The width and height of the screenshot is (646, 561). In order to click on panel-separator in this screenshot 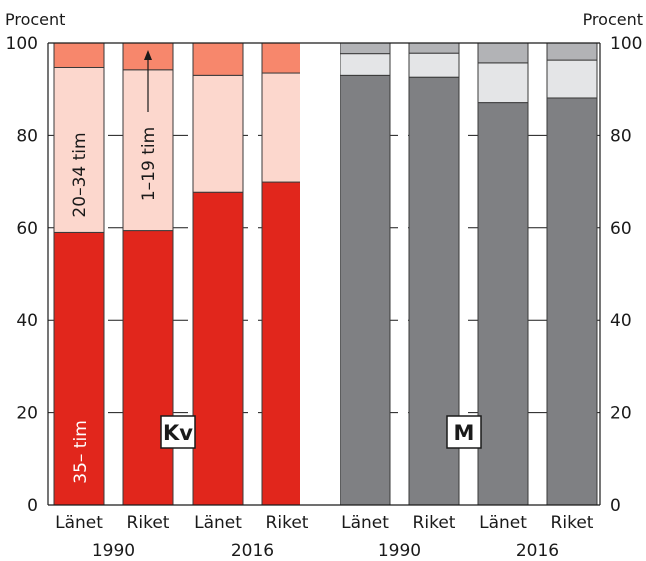, I will do `click(320, 274)`.